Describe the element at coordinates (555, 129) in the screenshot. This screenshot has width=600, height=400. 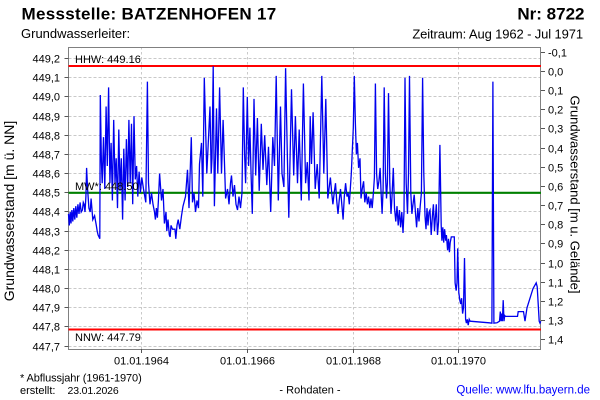
I see `svg-text: 0,3` at that location.